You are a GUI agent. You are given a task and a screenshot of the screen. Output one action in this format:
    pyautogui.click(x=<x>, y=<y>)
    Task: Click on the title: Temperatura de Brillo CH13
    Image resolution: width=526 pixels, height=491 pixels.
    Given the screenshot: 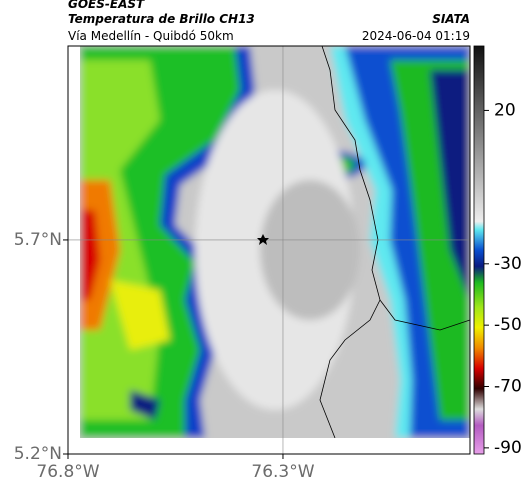 What is the action you would take?
    pyautogui.click(x=161, y=19)
    